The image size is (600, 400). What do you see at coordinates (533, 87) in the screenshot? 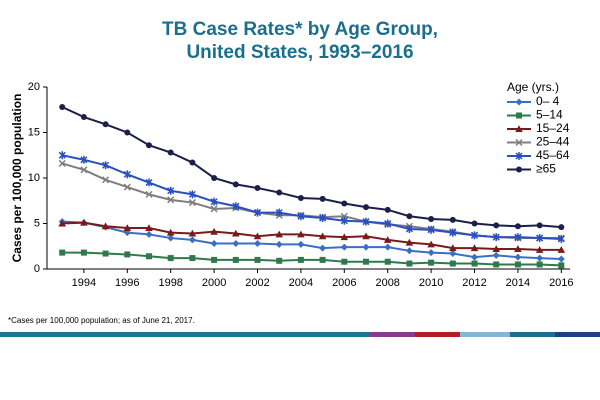
I see `legend-title: Age (yrs.)` at bounding box center [533, 87].